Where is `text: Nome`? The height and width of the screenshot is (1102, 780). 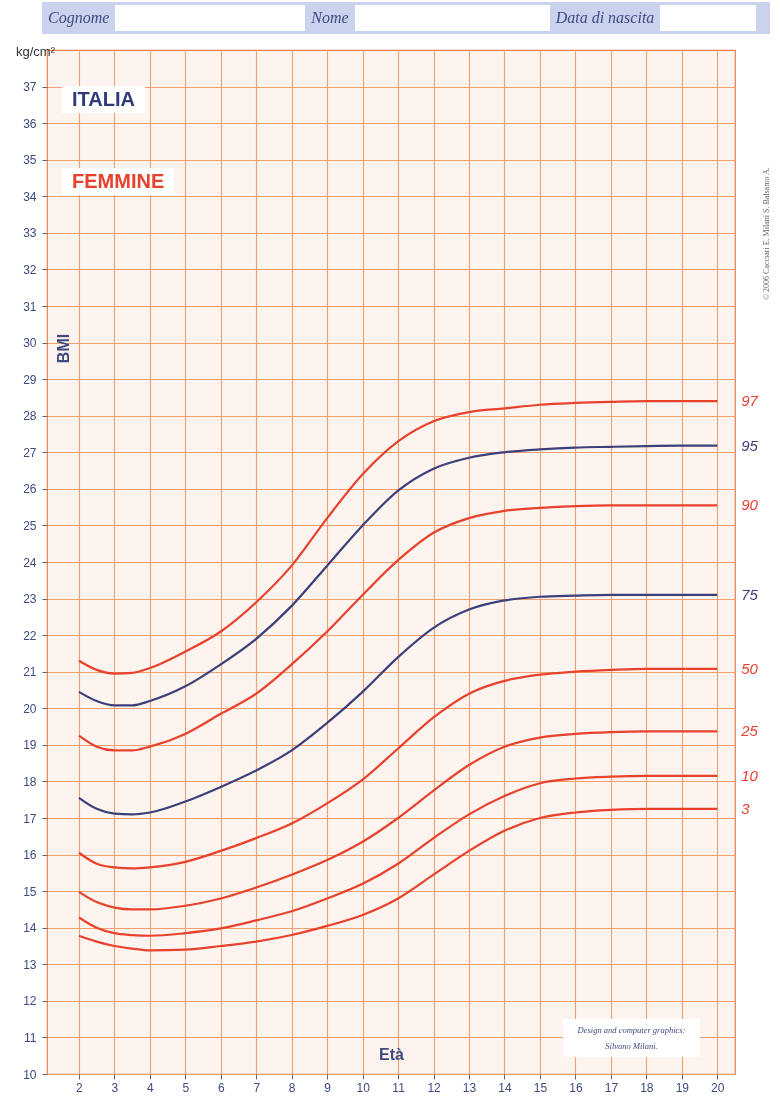 text: Nome is located at coordinates (330, 18).